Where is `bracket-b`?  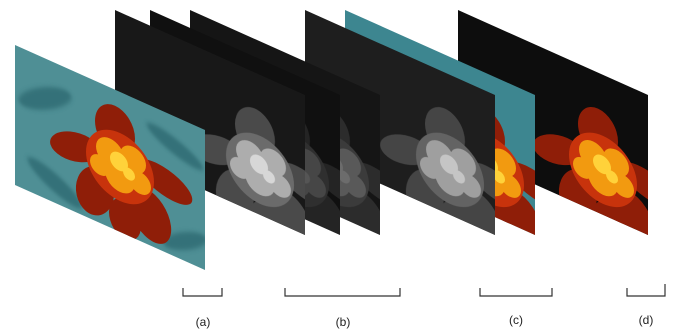
bracket-b is located at coordinates (342, 292).